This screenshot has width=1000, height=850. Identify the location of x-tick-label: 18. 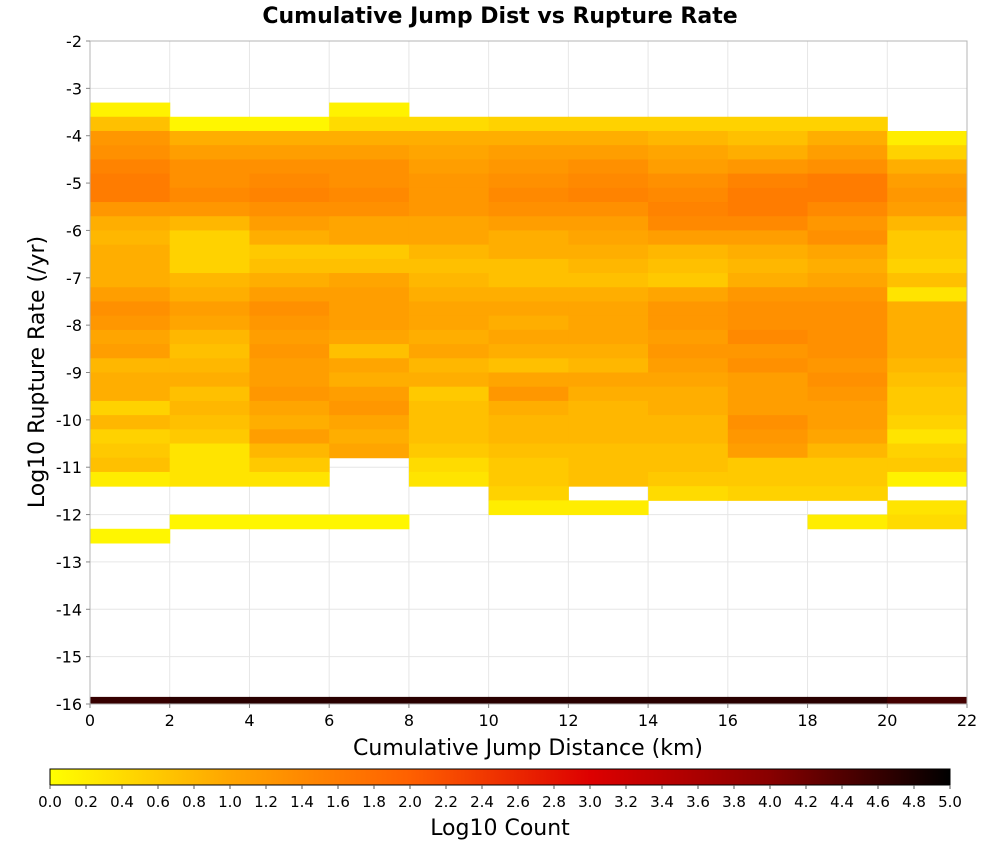
(807, 720).